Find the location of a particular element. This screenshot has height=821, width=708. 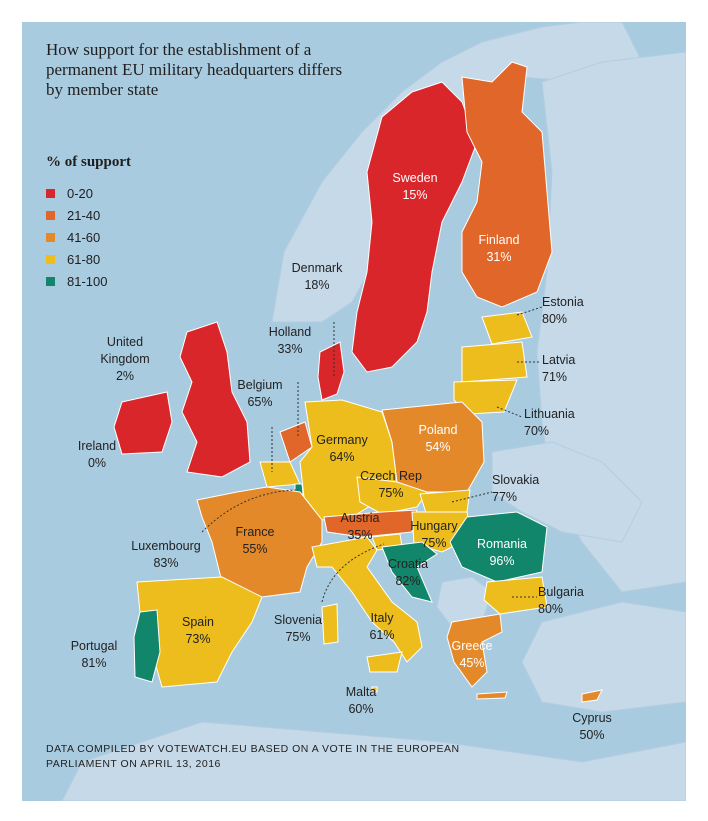

country-czech-rep is located at coordinates (392, 495).